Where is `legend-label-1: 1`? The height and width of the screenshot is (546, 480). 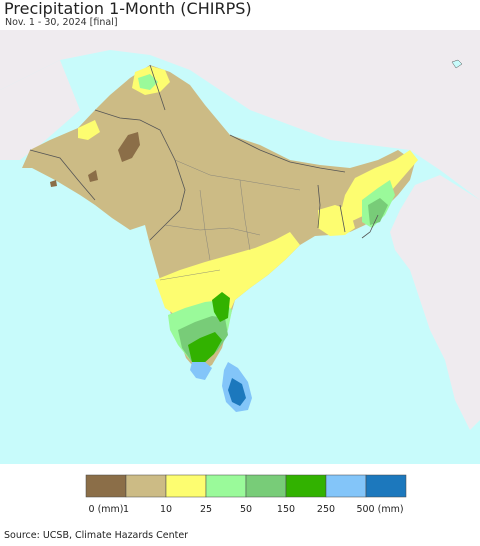 legend-label-1: 1 is located at coordinates (126, 509).